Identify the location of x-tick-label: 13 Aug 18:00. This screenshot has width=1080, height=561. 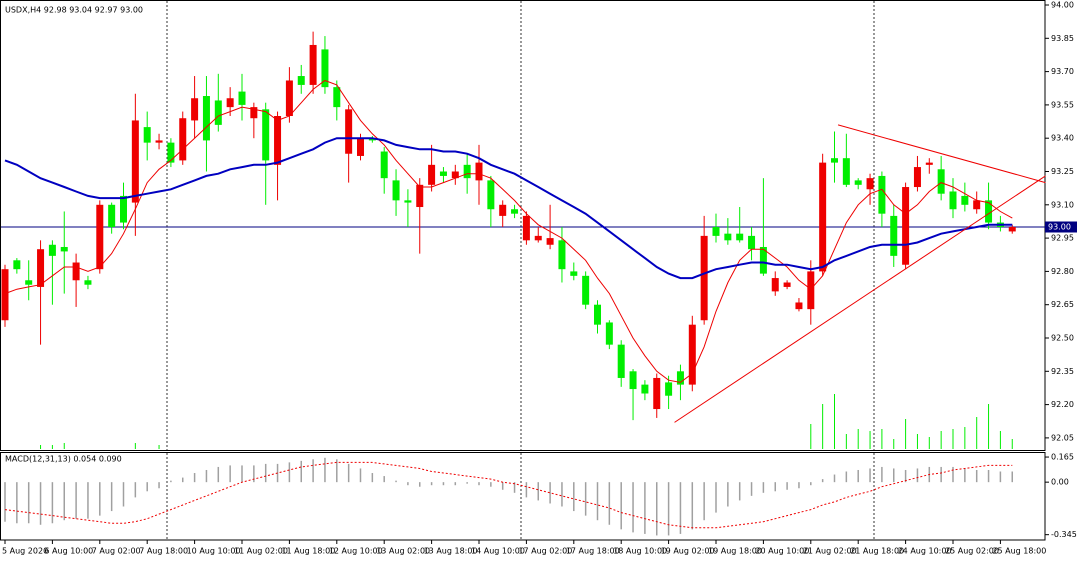
(451, 551).